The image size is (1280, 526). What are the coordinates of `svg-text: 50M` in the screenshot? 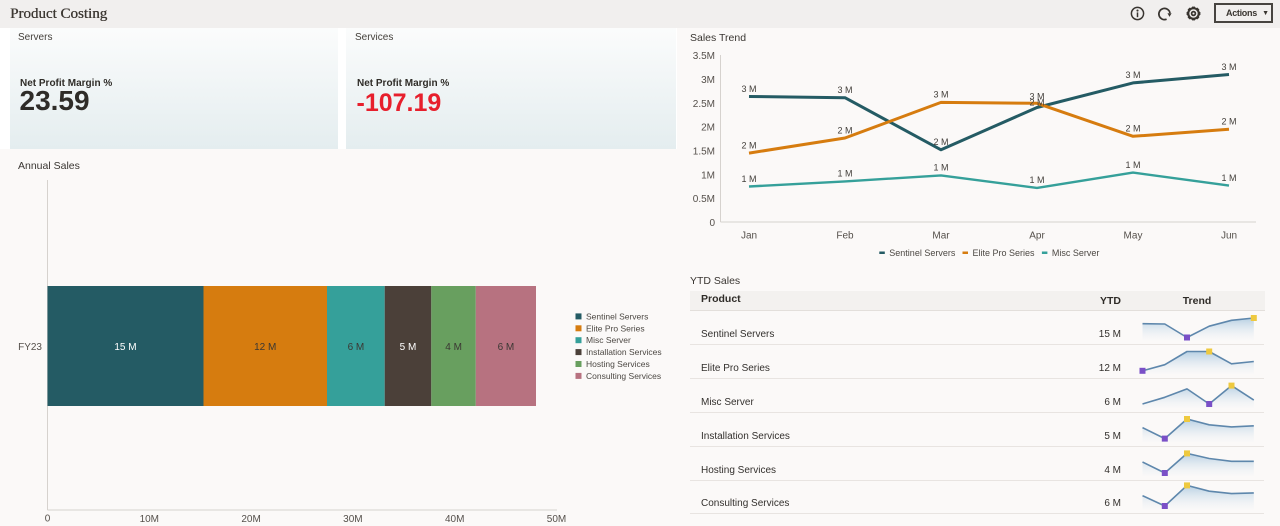 It's located at (556, 519).